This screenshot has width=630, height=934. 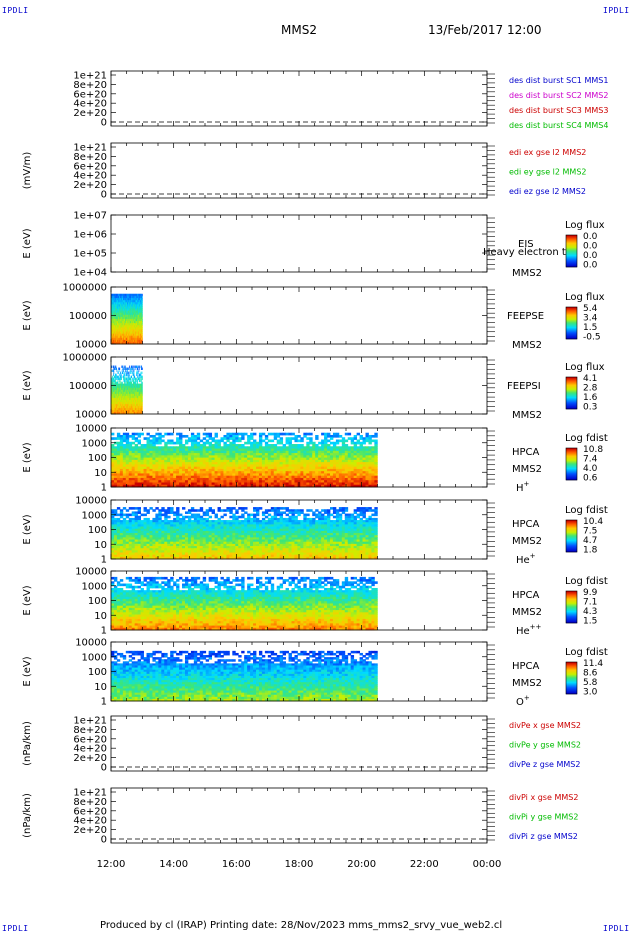 I want to click on colorbar-value: 0.0, so click(x=590, y=247).